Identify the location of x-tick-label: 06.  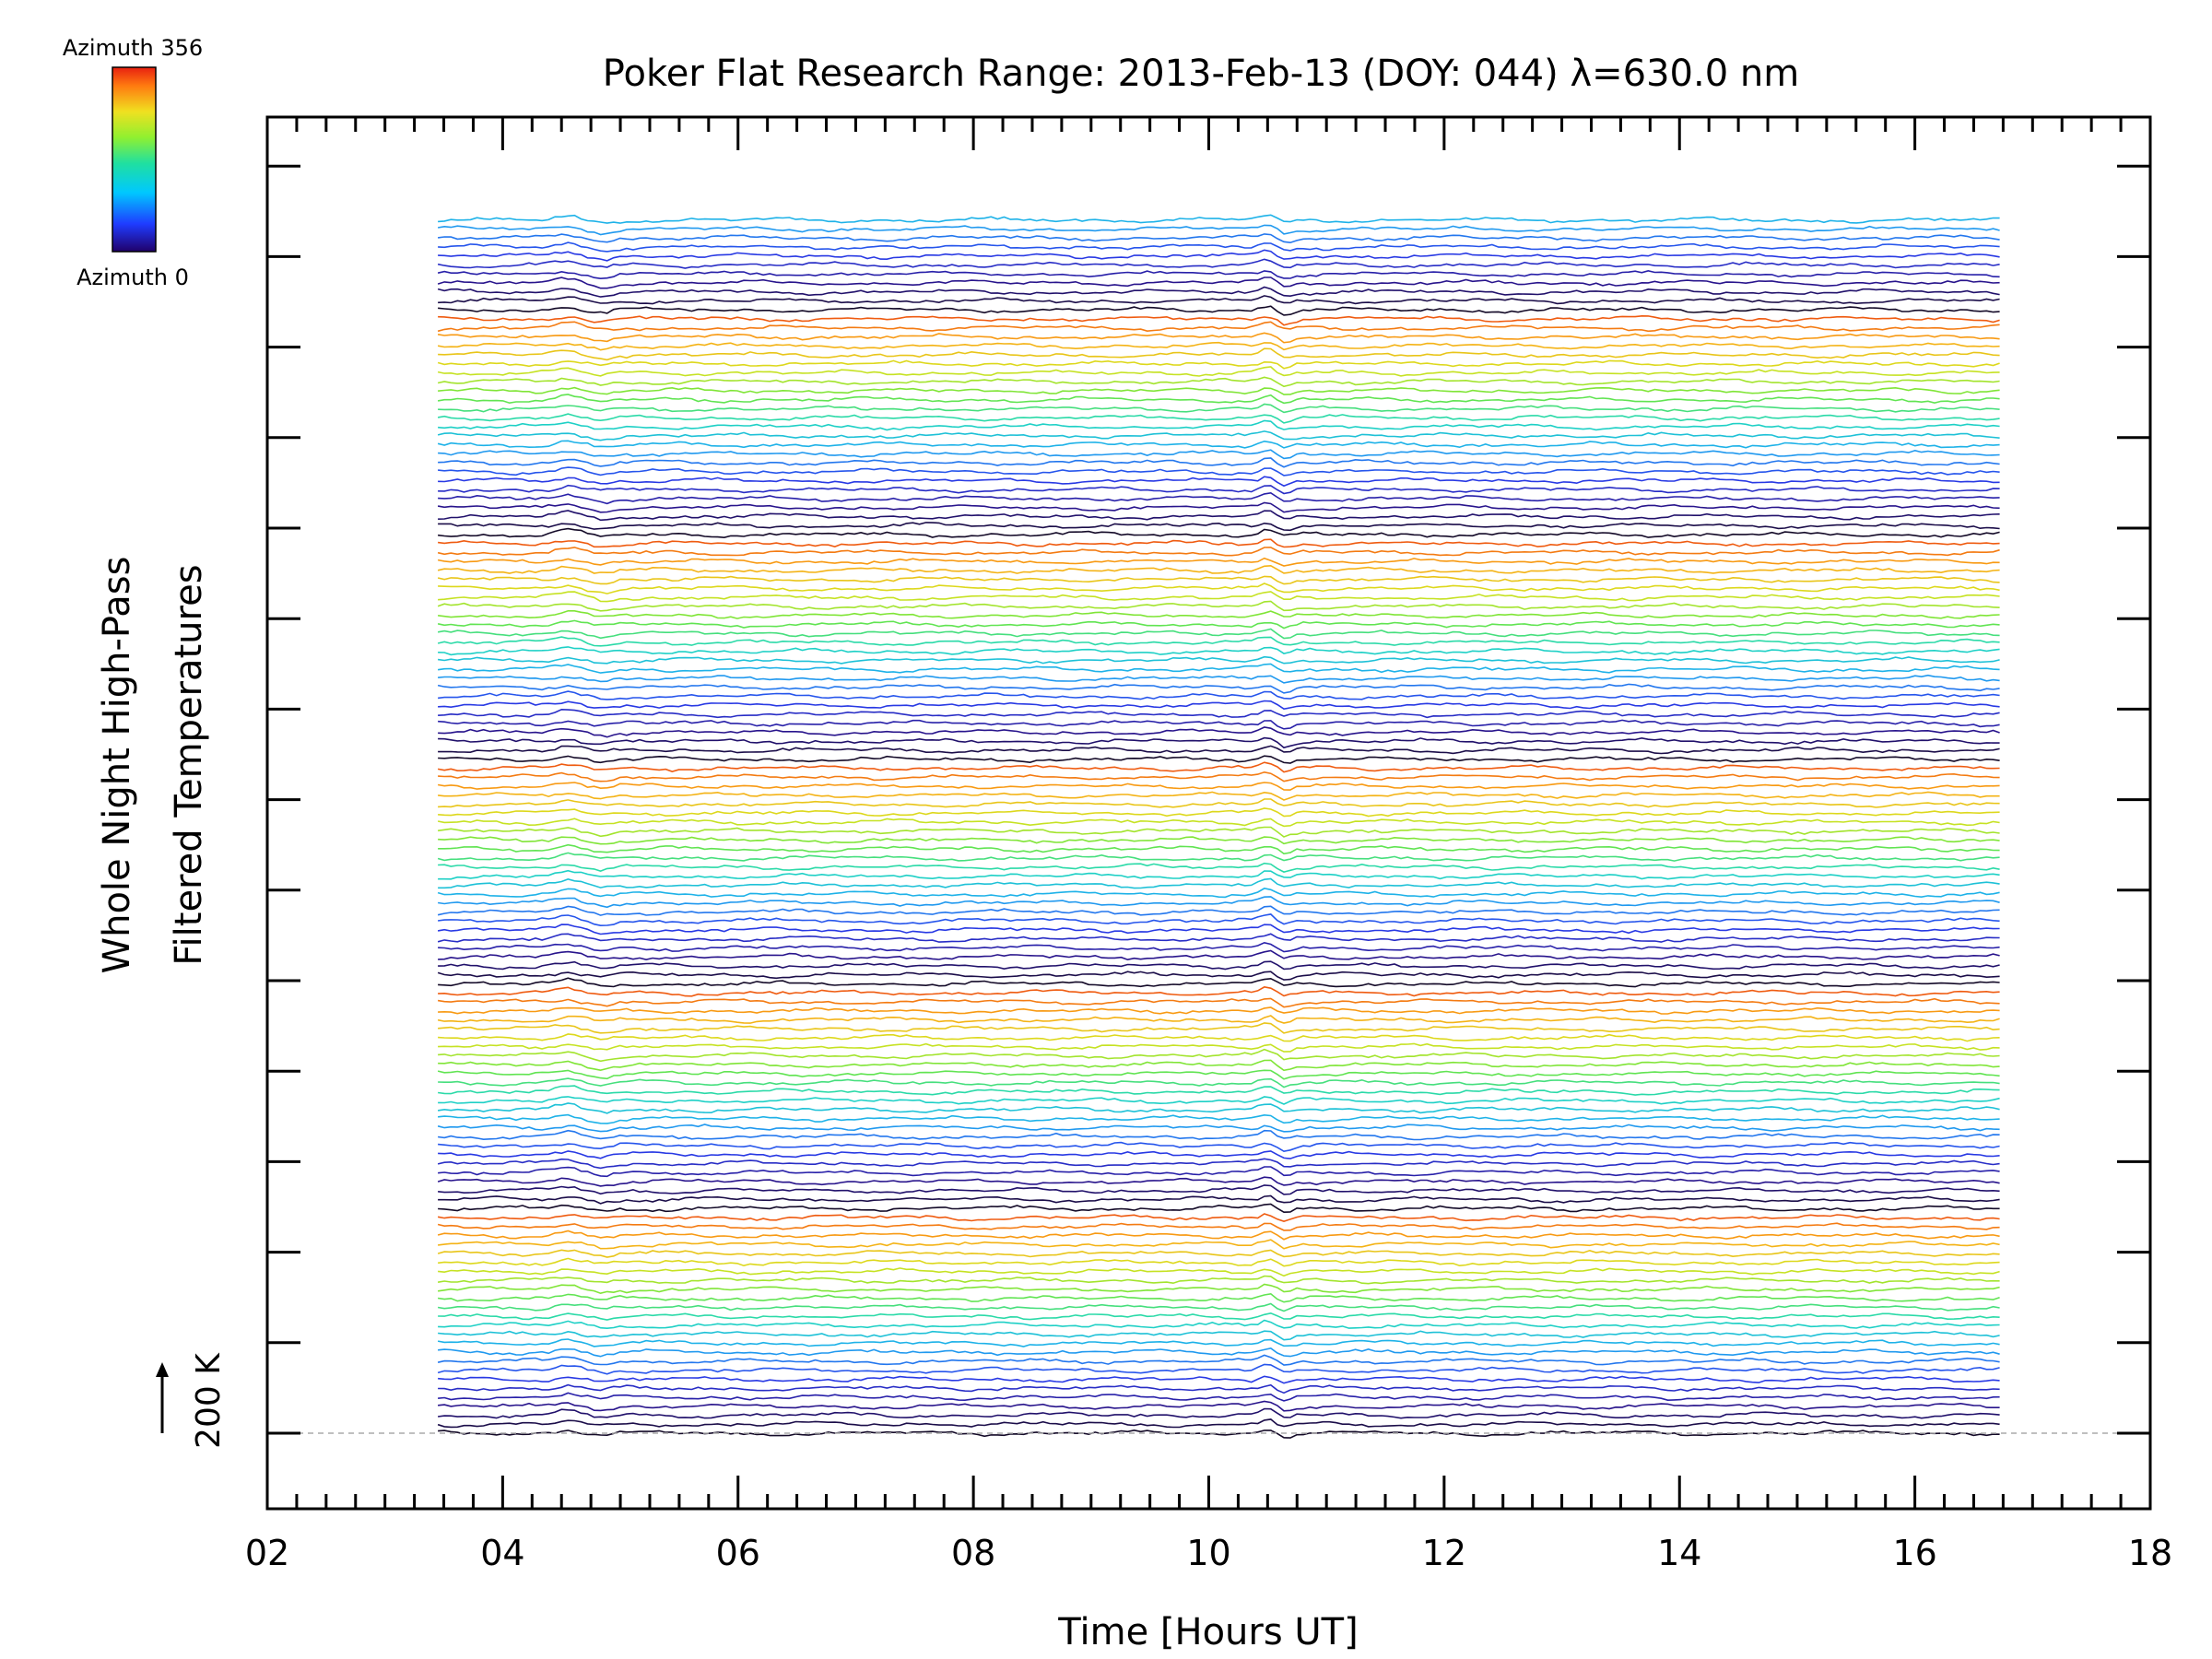
(738, 1553).